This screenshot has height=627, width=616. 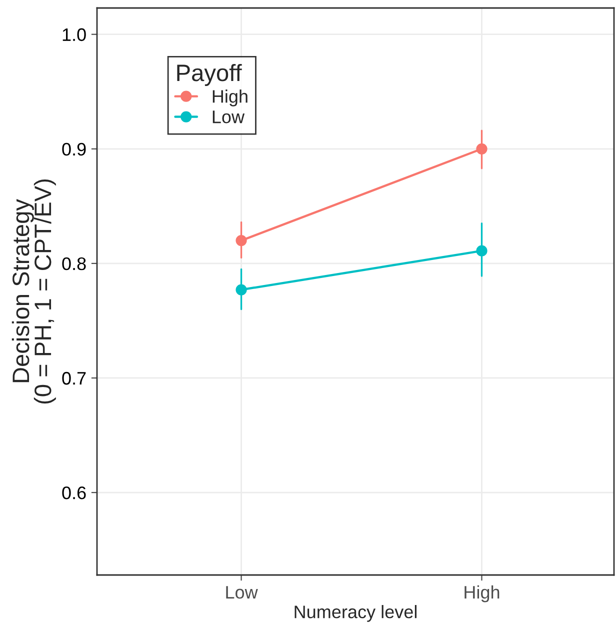 What do you see at coordinates (74, 35) in the screenshot?
I see `y-tick-label: 1.0` at bounding box center [74, 35].